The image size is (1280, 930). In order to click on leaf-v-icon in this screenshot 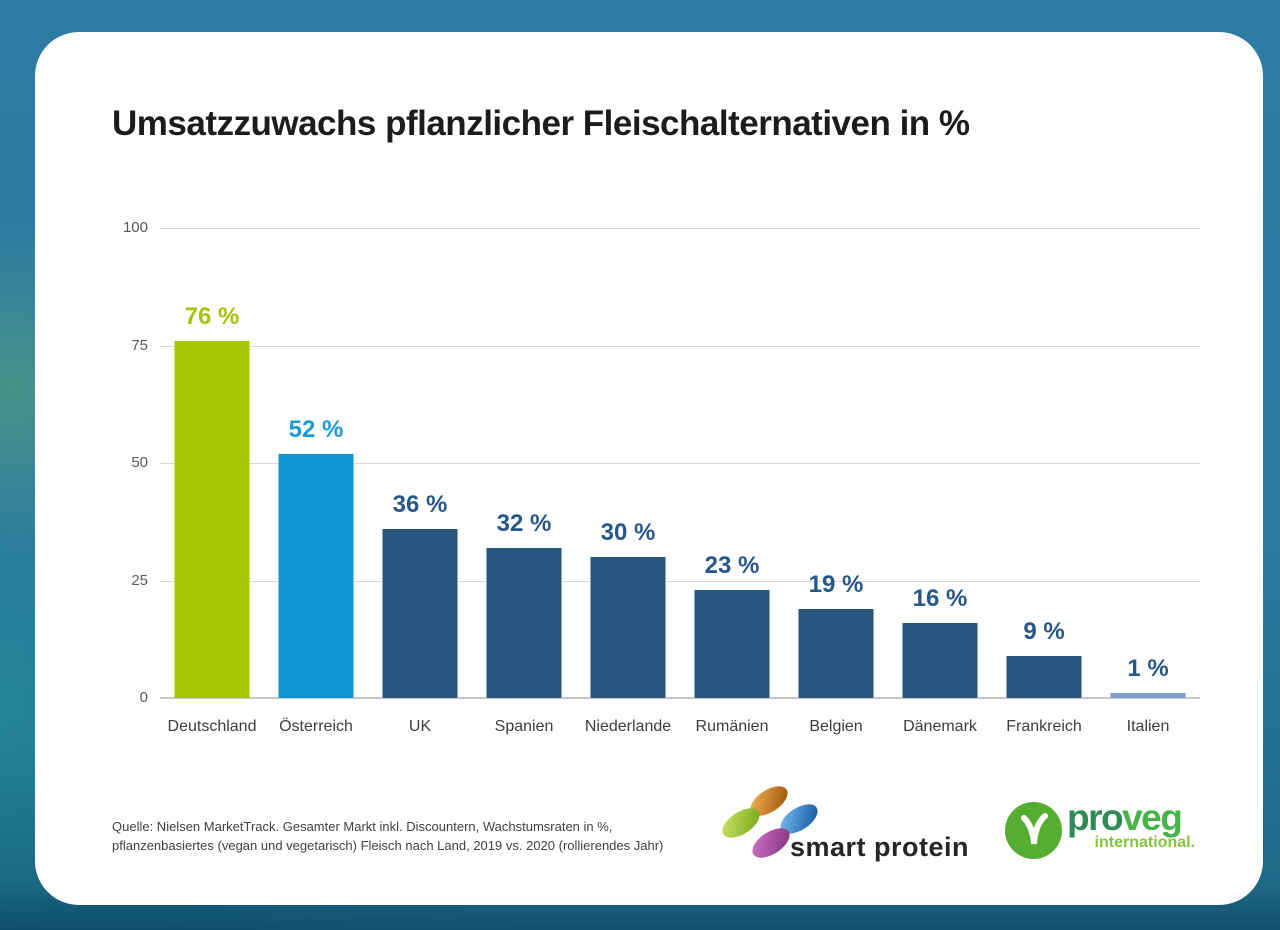, I will do `click(1034, 828)`.